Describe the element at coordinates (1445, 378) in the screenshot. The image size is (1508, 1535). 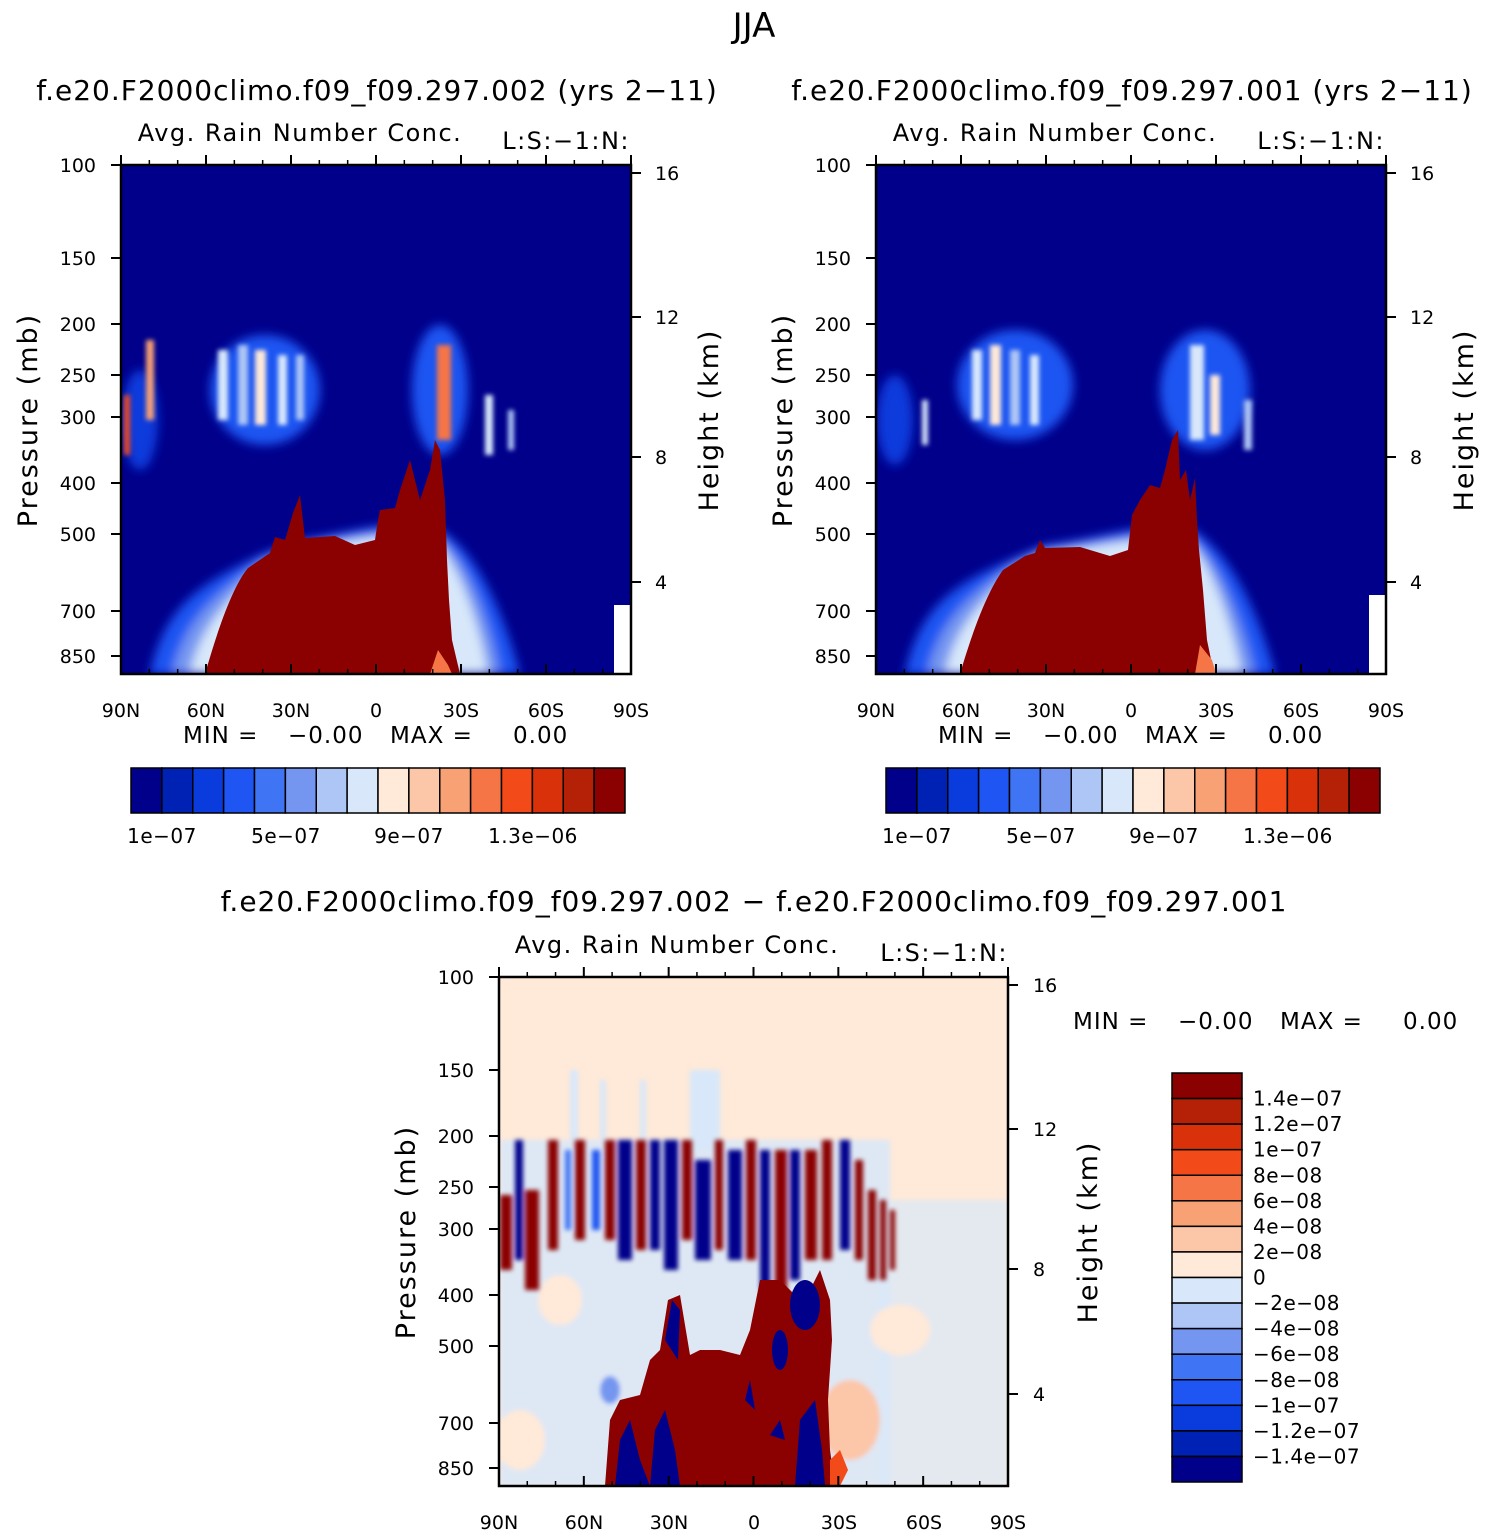
I see `y2-axis: 16 12 8 4 Height (km)` at that location.